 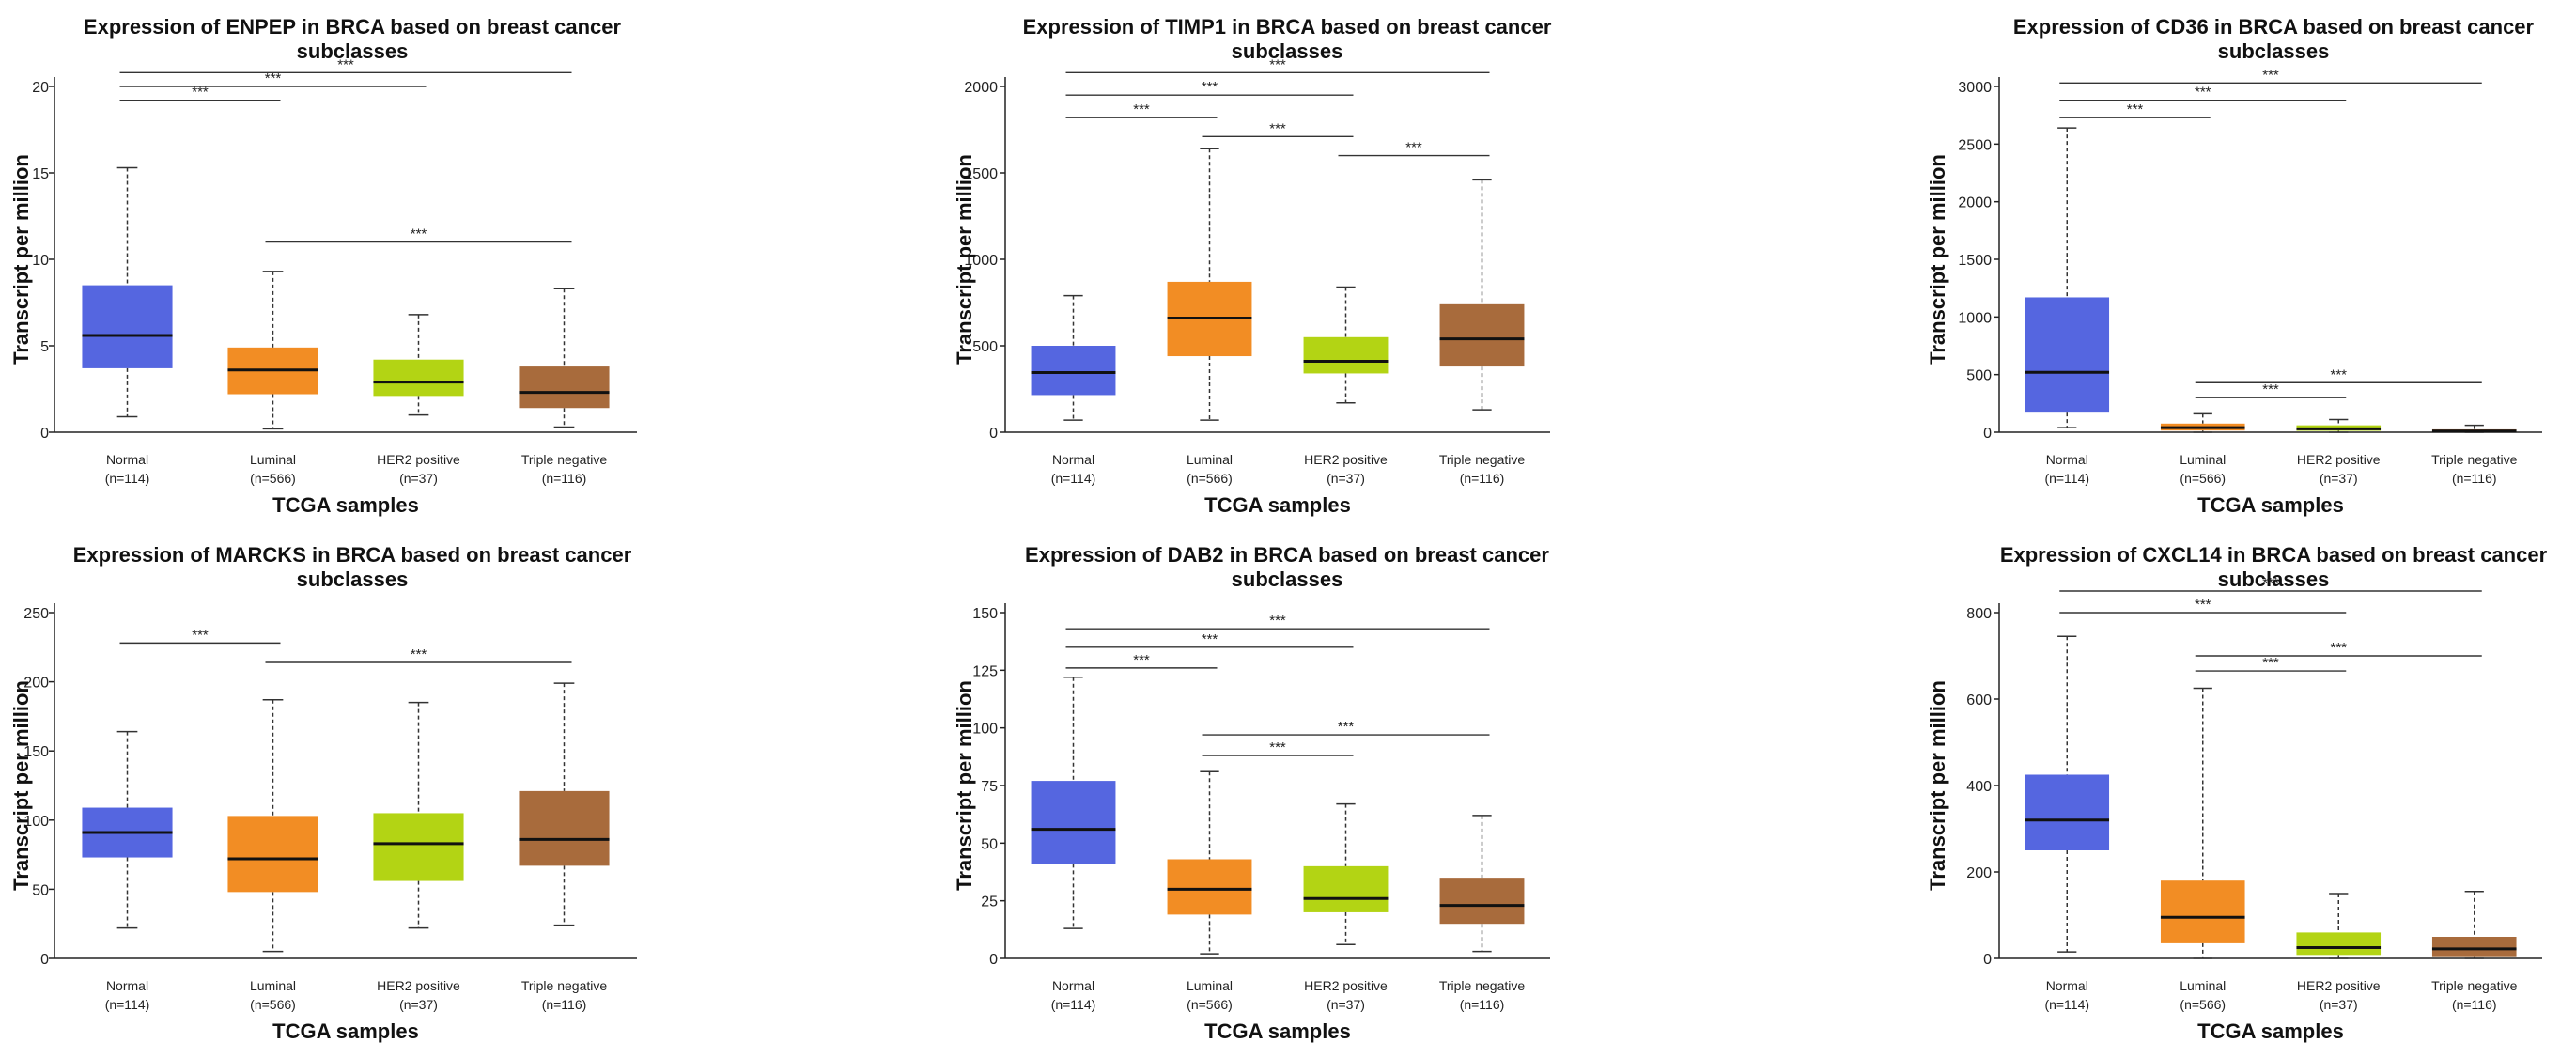 What do you see at coordinates (1975, 145) in the screenshot?
I see `y-tick-label: 2500` at bounding box center [1975, 145].